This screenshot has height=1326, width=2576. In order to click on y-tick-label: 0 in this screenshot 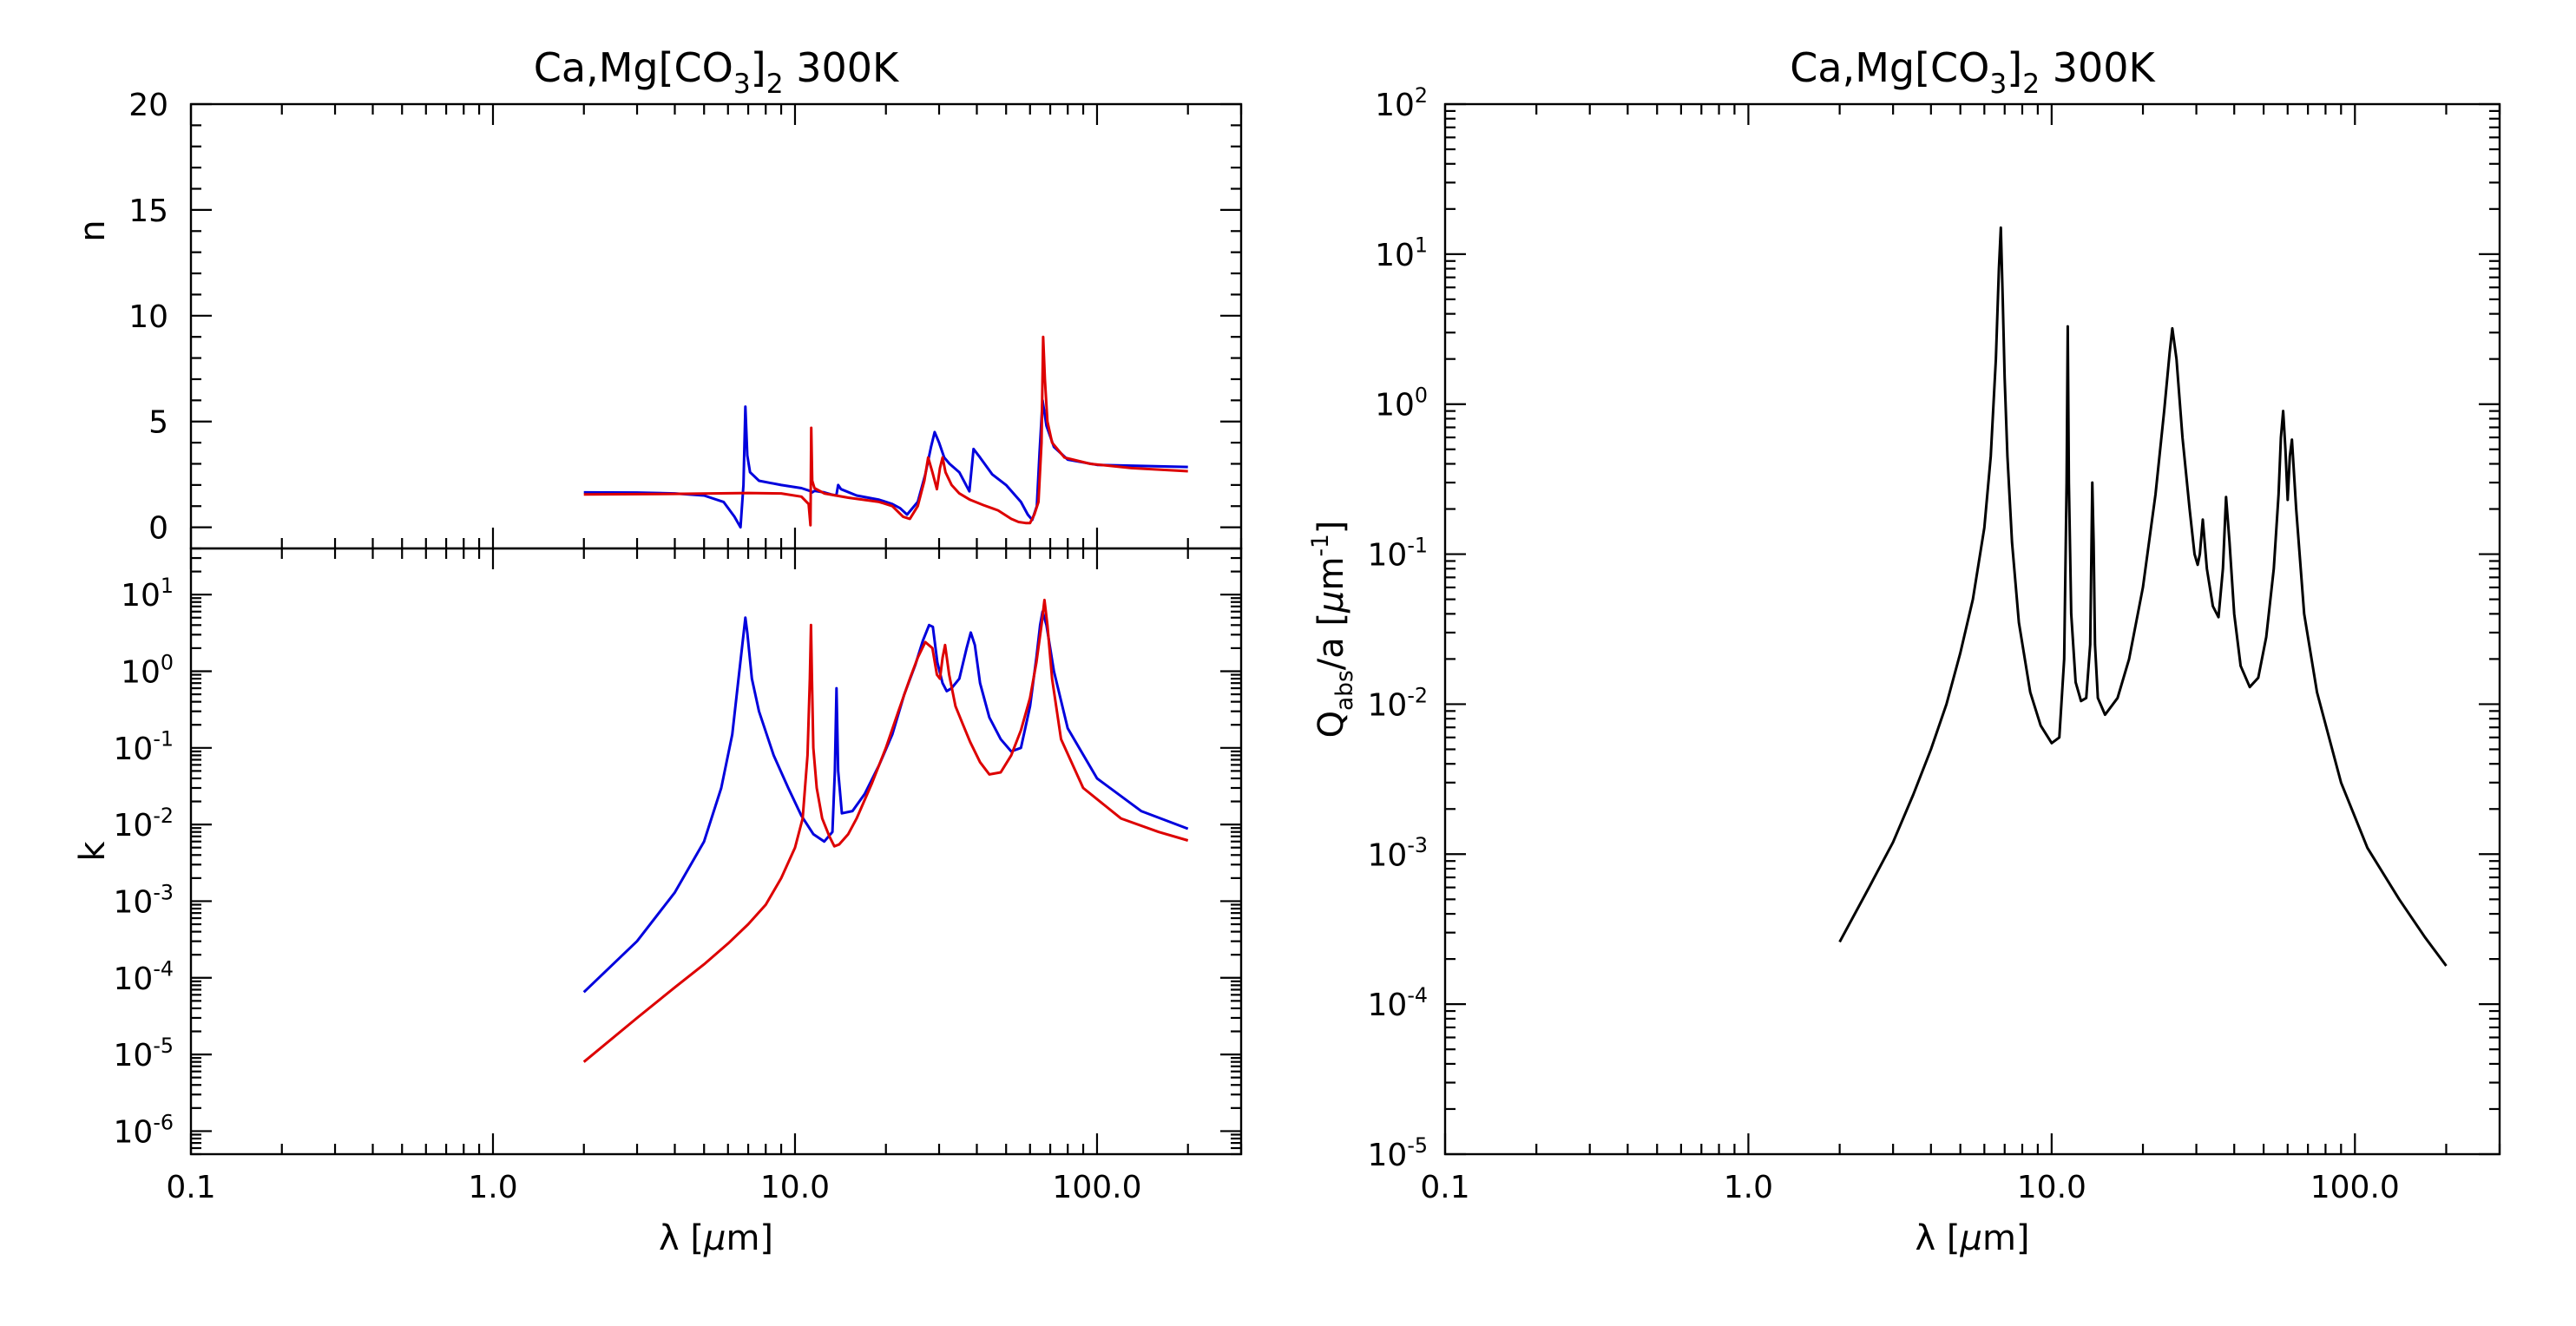, I will do `click(158, 529)`.